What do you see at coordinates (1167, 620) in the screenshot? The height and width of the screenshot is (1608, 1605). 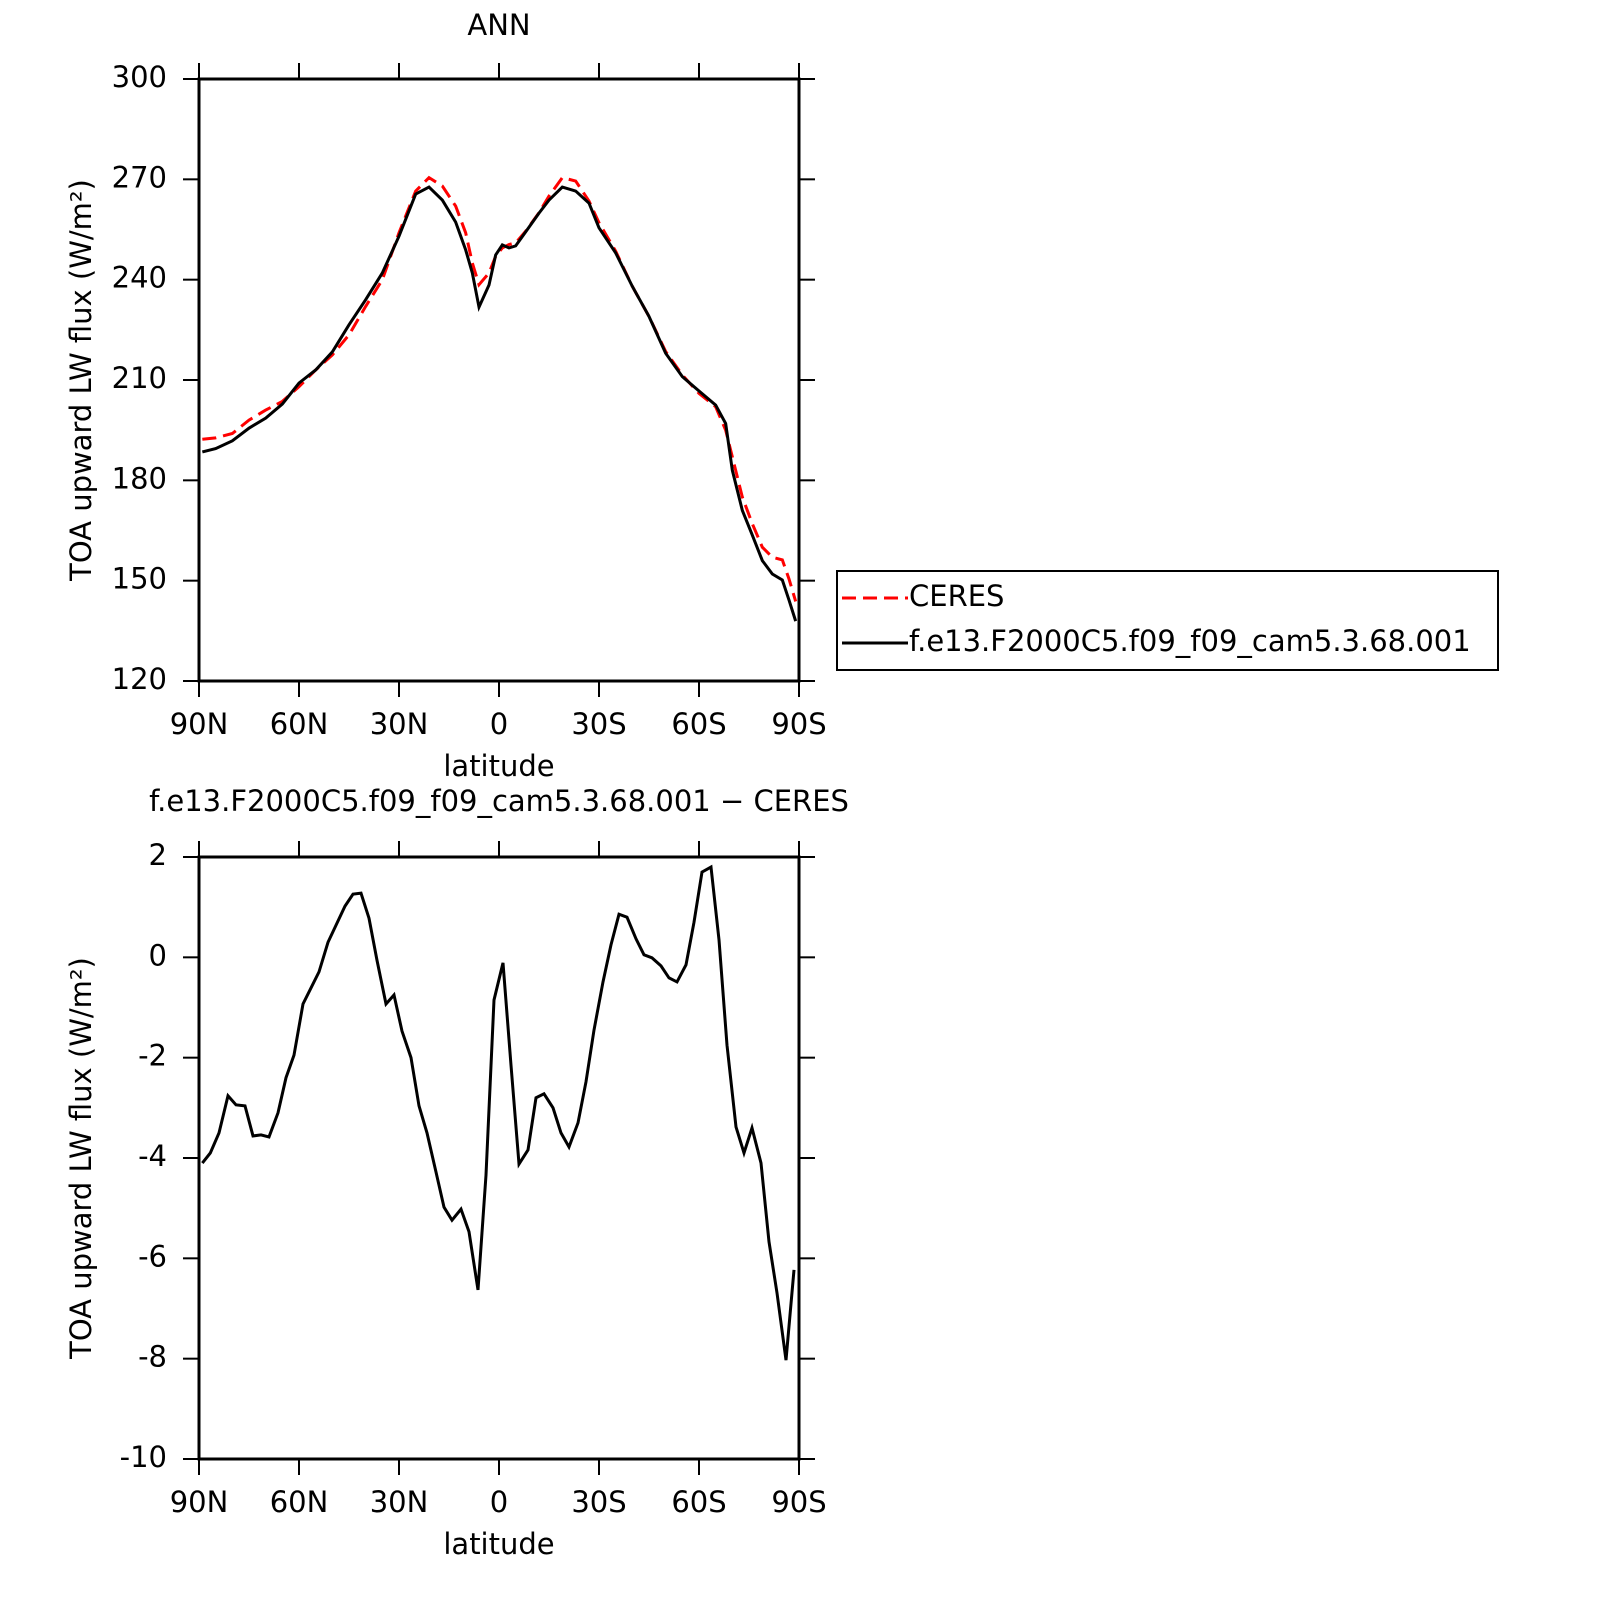 I see `legend-box` at bounding box center [1167, 620].